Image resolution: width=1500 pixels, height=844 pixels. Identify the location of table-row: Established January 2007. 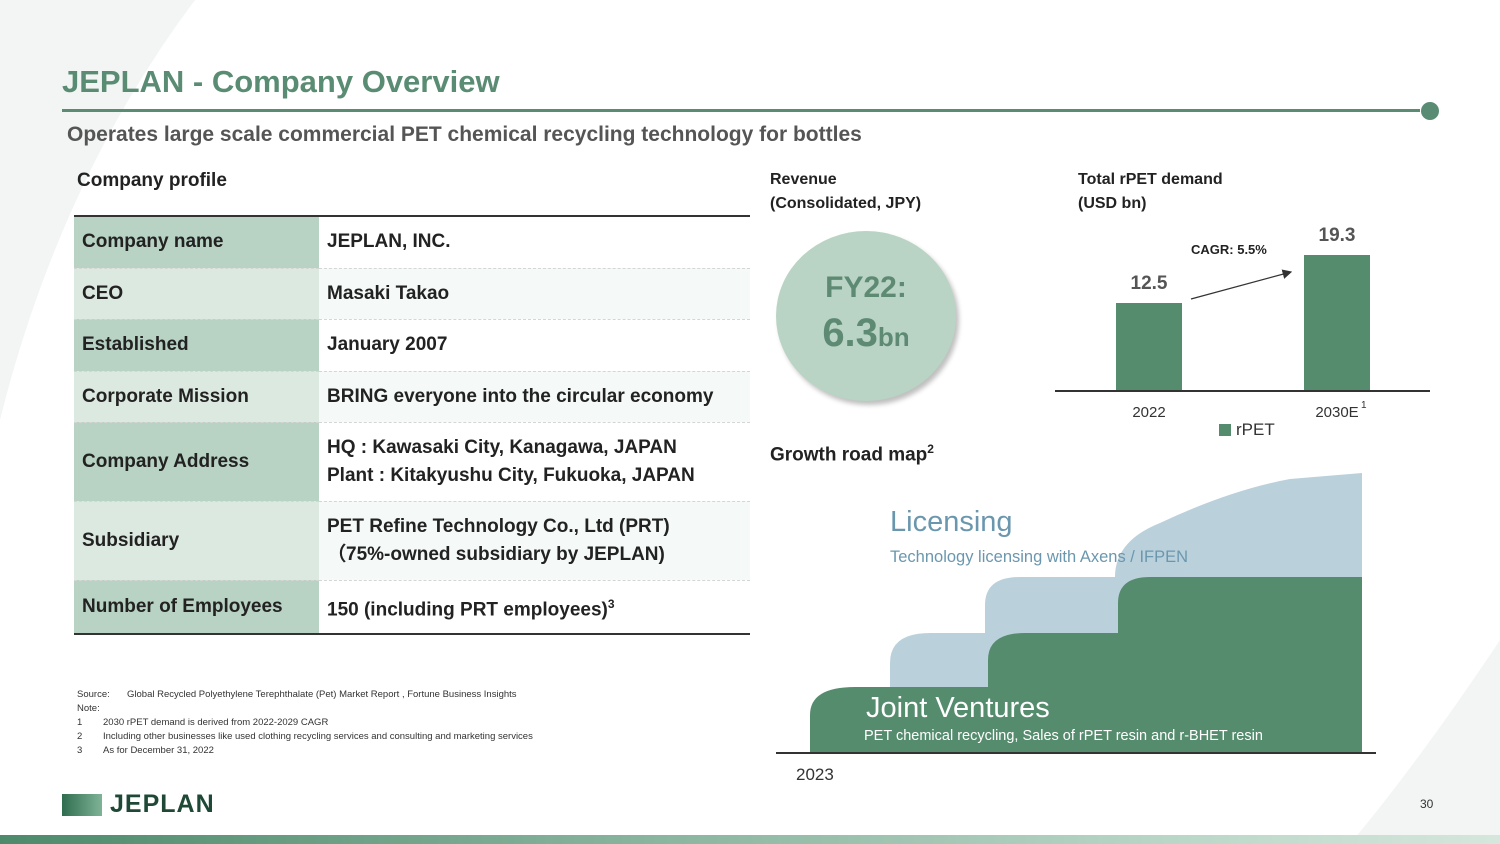
(412, 345).